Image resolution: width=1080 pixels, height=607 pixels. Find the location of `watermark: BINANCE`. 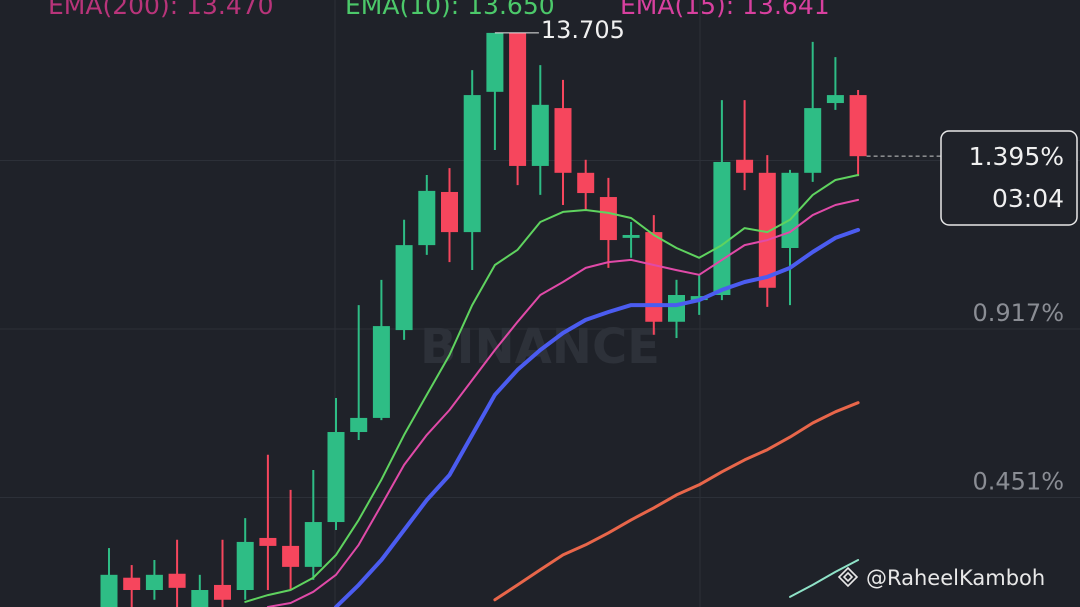

watermark: BINANCE is located at coordinates (540, 347).